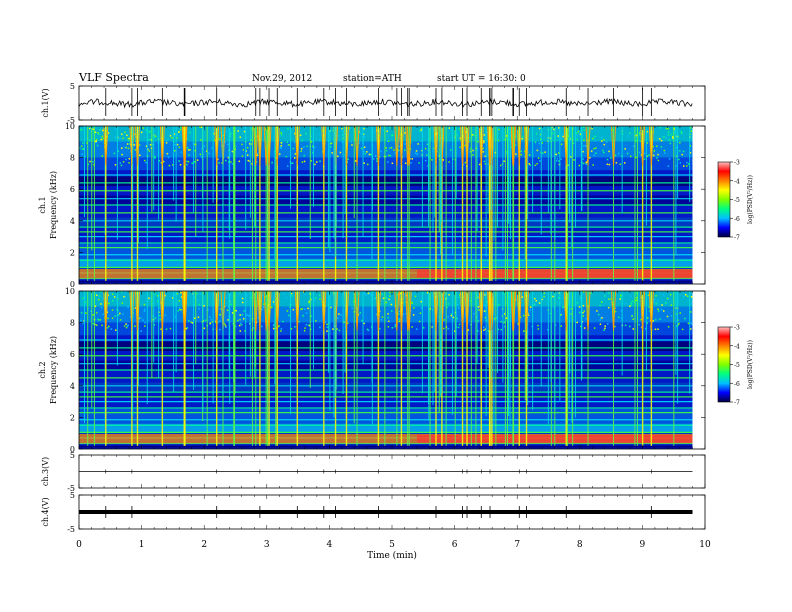 The width and height of the screenshot is (792, 612). I want to click on x-tick-label: 5, so click(392, 545).